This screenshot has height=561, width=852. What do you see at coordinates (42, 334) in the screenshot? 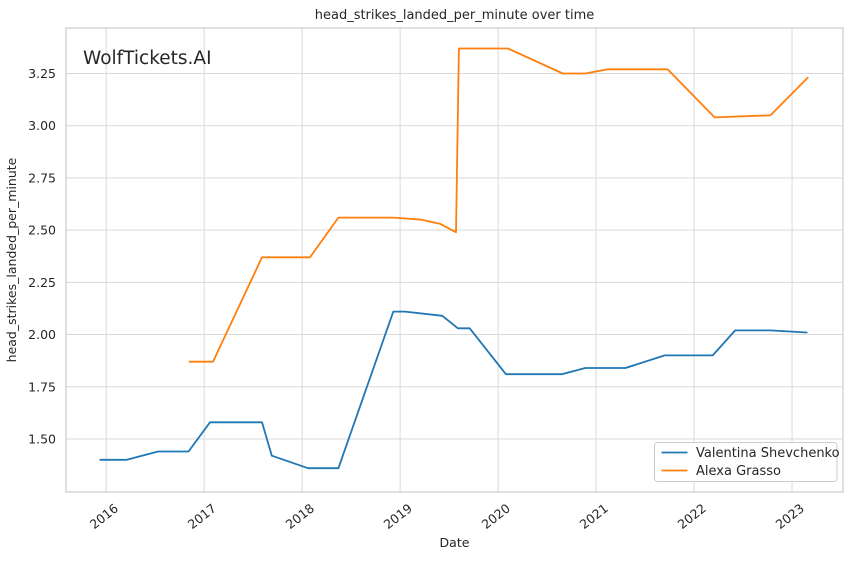
I see `y-tick-label: 2.00` at bounding box center [42, 334].